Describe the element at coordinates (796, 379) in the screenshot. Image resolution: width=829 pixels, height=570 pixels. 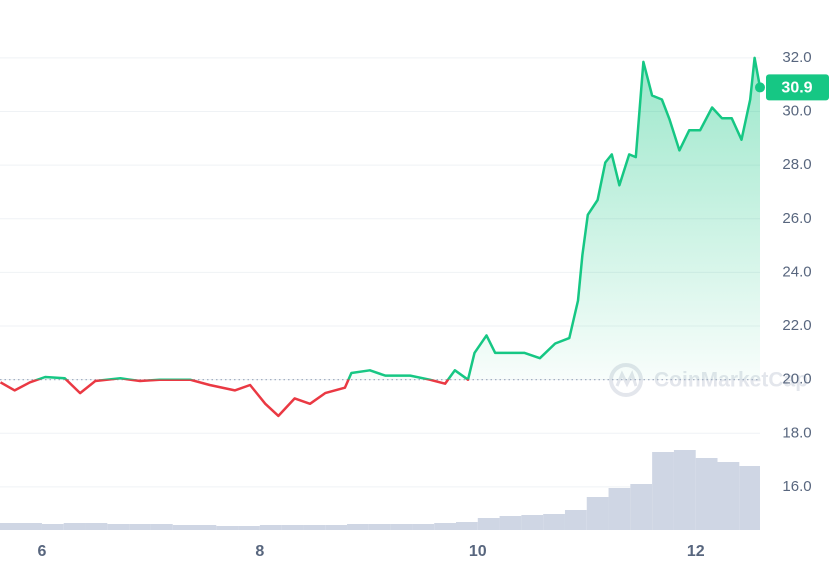
I see `y-tick-label: 20.0` at that location.